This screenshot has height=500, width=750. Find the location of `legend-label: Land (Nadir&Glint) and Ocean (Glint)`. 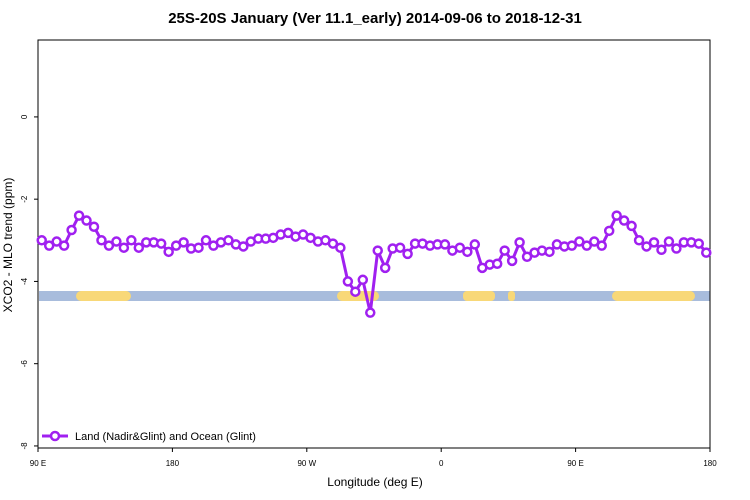

legend-label: Land (Nadir&Glint) and Ocean (Glint) is located at coordinates (165, 437).